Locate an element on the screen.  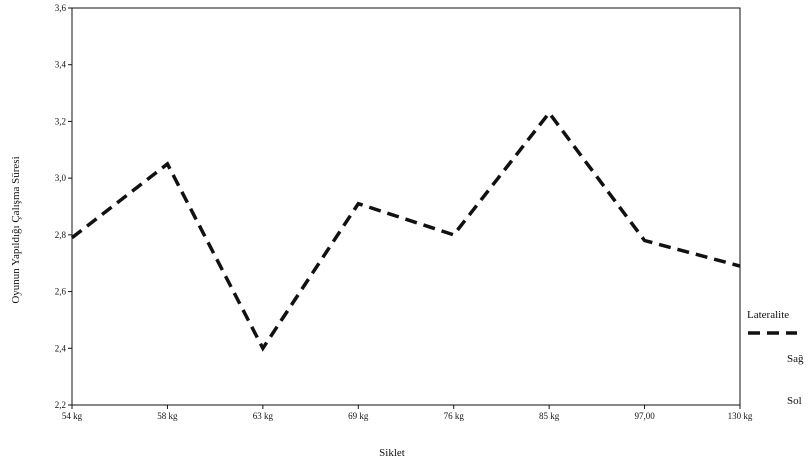
y-tick-label: 2,2 is located at coordinates (60, 405).